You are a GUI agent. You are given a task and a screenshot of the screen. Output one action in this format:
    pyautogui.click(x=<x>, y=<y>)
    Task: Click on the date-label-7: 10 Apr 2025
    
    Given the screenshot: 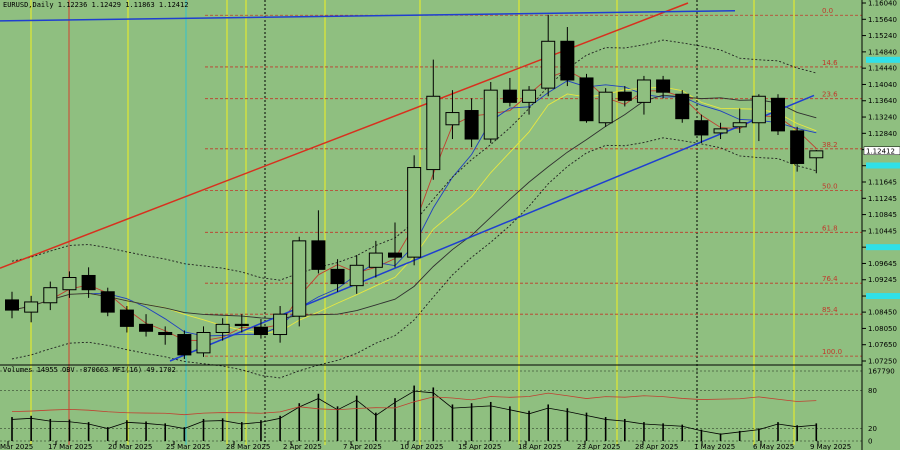 What is the action you would take?
    pyautogui.click(x=421, y=446)
    